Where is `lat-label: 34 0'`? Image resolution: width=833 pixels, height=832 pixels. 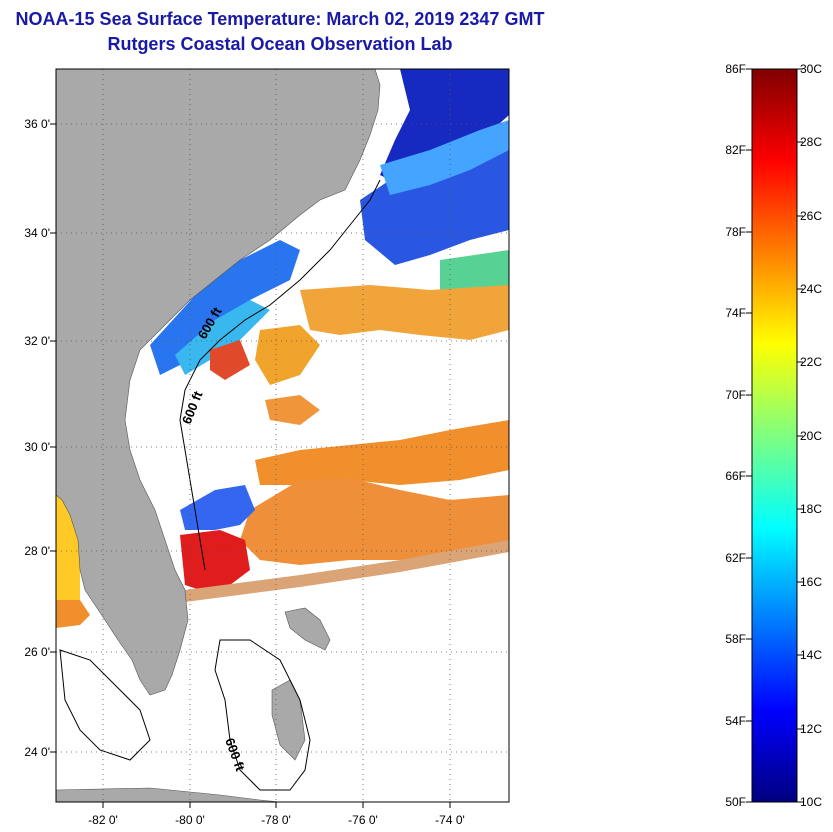 lat-label: 34 0' is located at coordinates (37, 233).